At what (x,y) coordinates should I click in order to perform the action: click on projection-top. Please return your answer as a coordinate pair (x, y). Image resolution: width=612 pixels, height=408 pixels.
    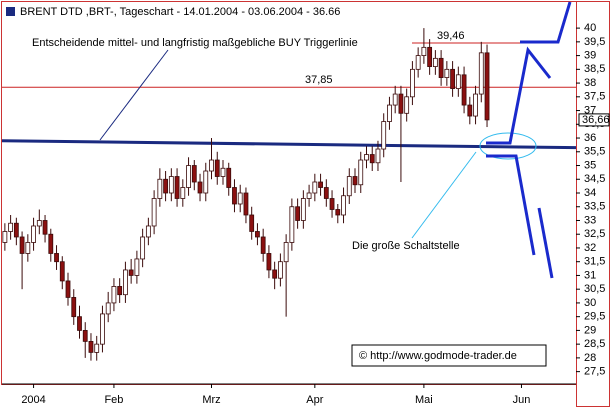
    Looking at the image, I should click on (546, 22).